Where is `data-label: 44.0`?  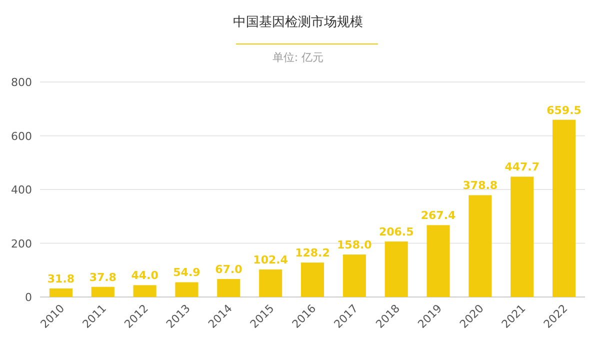
data-label: 44.0 is located at coordinates (145, 275).